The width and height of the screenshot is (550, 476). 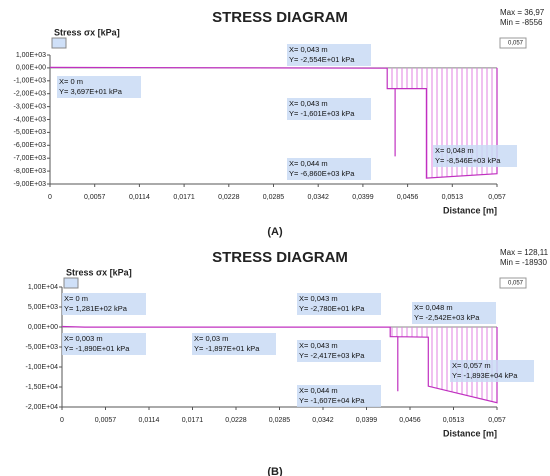 What do you see at coordinates (30, 94) in the screenshot?
I see `y-tick-label: -2,00E+03` at bounding box center [30, 94].